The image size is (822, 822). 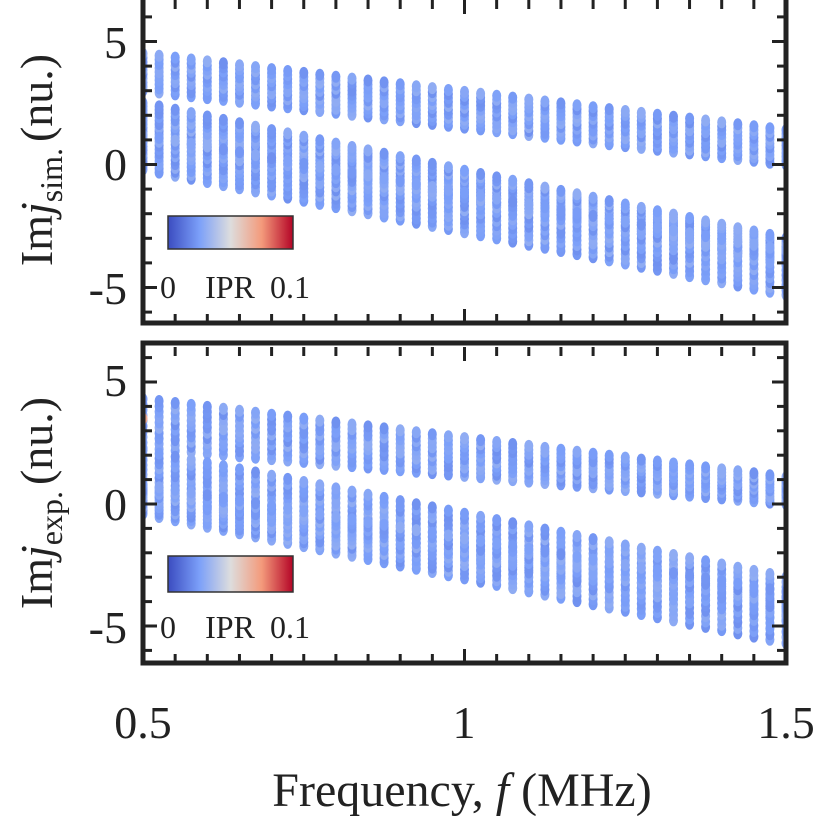 What do you see at coordinates (115, 42) in the screenshot?
I see `ytick-label: 5` at bounding box center [115, 42].